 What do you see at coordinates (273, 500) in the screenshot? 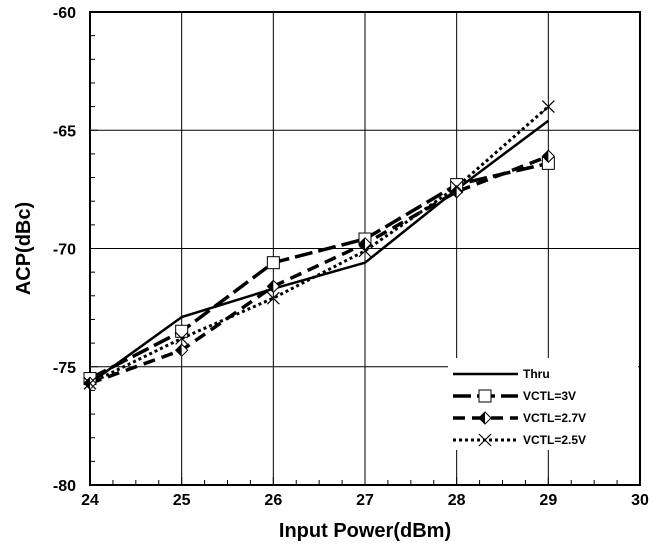
I see `x-tick-label: 26` at bounding box center [273, 500].